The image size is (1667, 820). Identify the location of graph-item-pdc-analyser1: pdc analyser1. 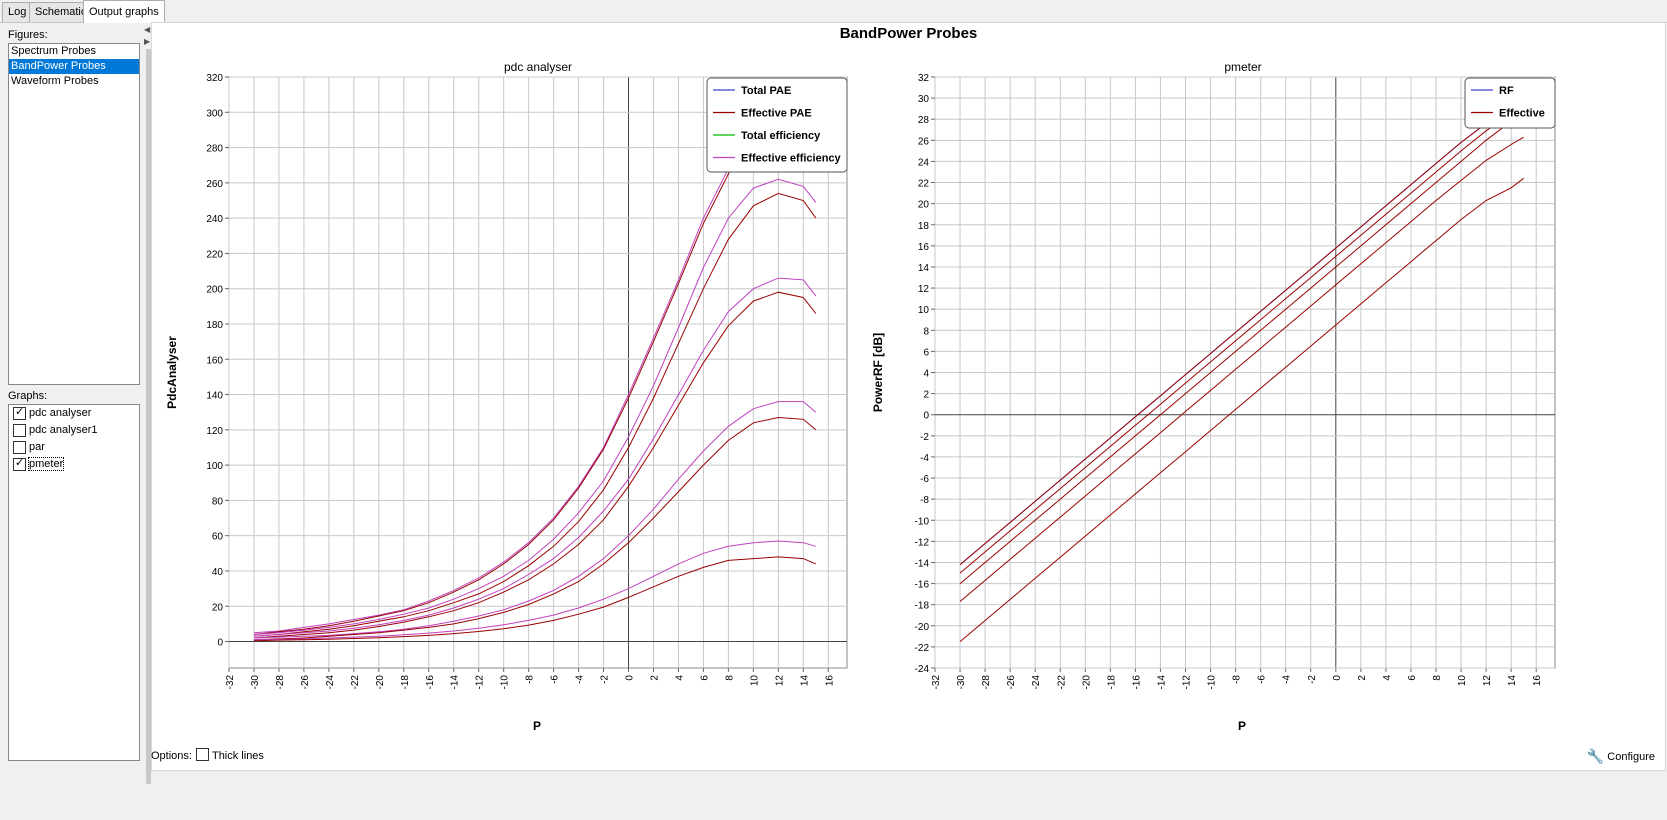
(74, 430).